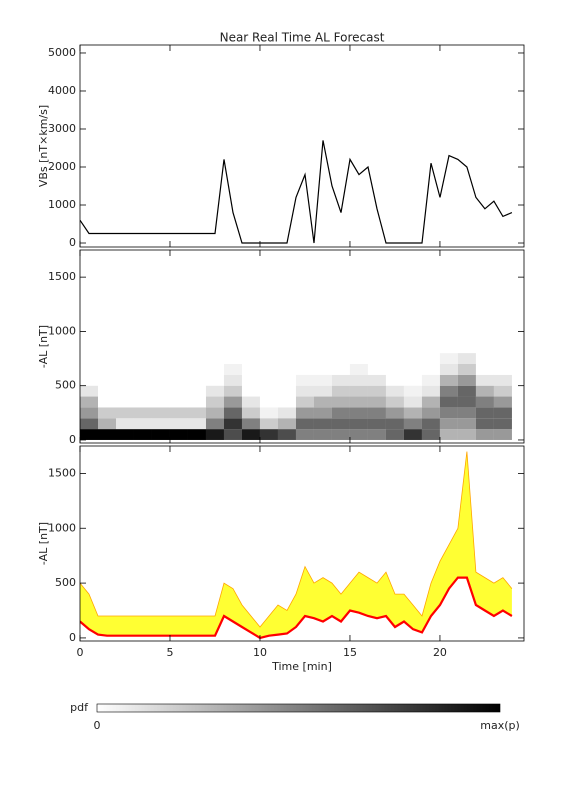 Image resolution: width=576 pixels, height=792 pixels. What do you see at coordinates (97, 725) in the screenshot?
I see `colorbar-min: 0` at bounding box center [97, 725].